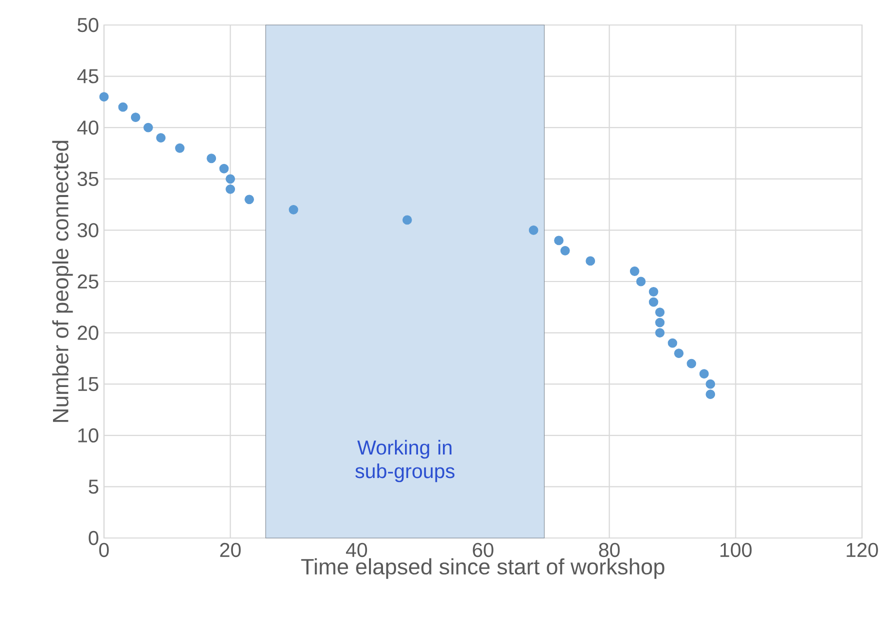 This screenshot has width=885, height=625. Describe the element at coordinates (88, 281) in the screenshot. I see `y-tick-label: 25` at that location.